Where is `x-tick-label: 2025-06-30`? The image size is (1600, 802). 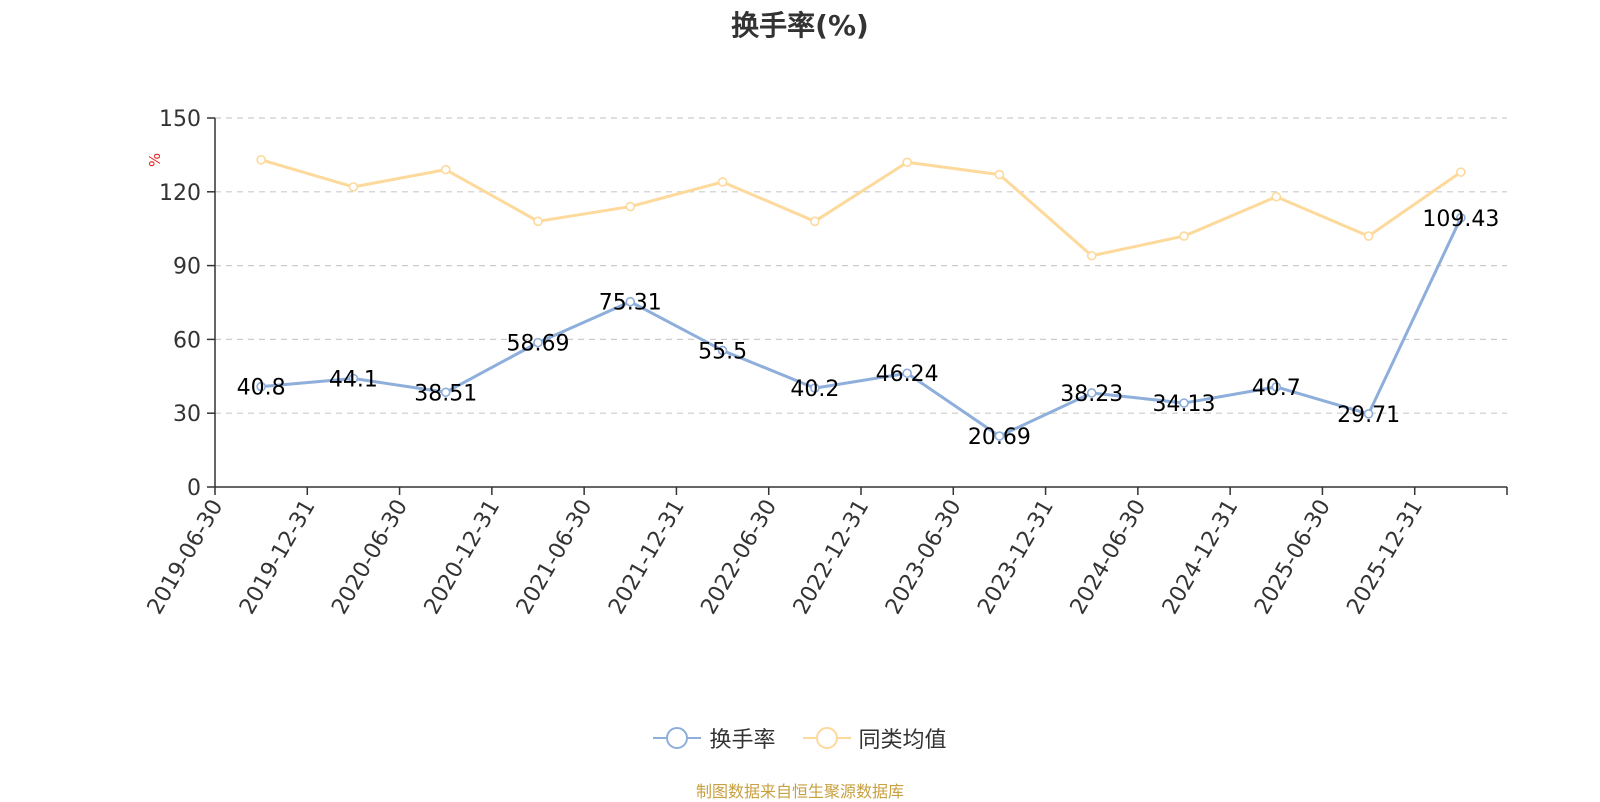 x-tick-label: 2025-06-30 is located at coordinates (1293, 557).